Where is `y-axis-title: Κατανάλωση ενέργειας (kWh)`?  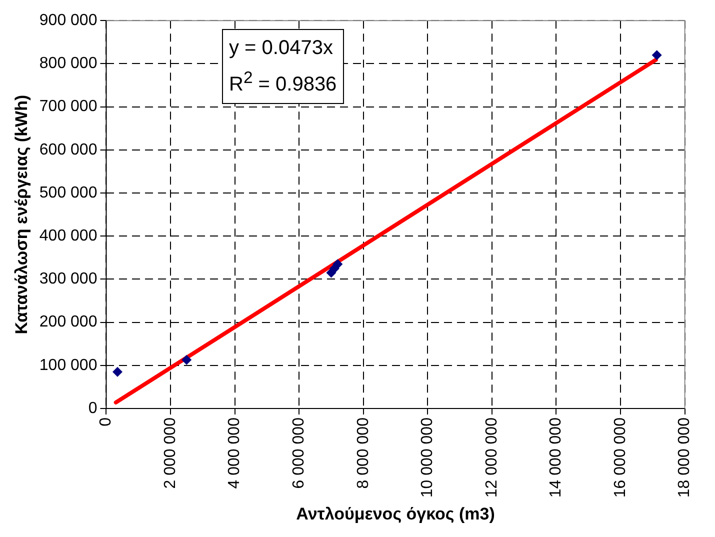 y-axis-title: Κατανάλωση ενέργειας (kWh) is located at coordinates (21, 214).